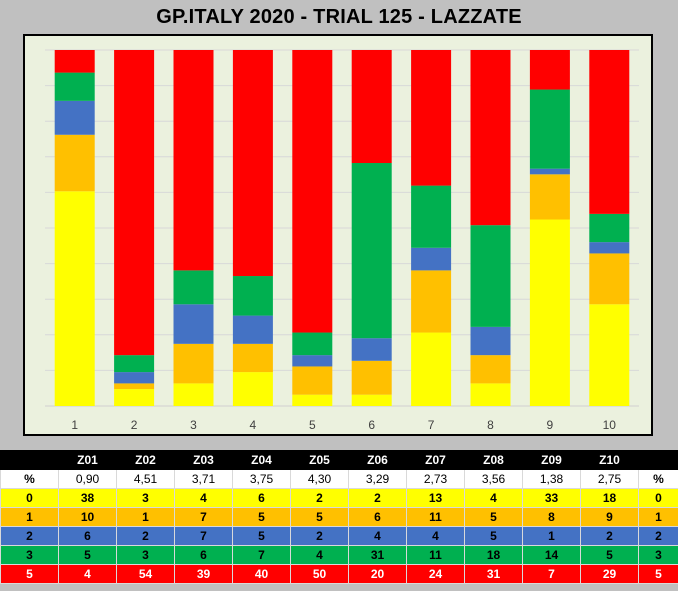 This screenshot has height=591, width=678. Describe the element at coordinates (551, 517) in the screenshot. I see `table-cell: 8` at that location.